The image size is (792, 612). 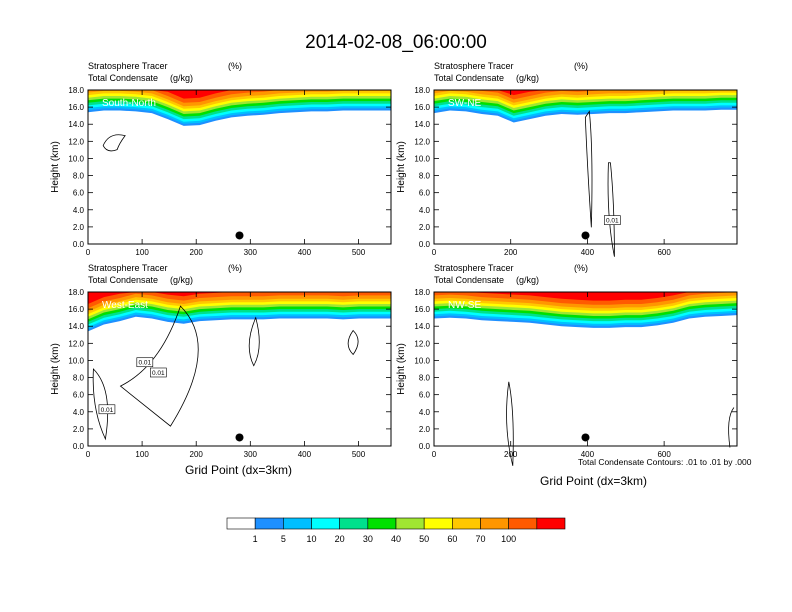 What do you see at coordinates (76, 360) in the screenshot?
I see `y-tick-label: 10.0` at bounding box center [76, 360].